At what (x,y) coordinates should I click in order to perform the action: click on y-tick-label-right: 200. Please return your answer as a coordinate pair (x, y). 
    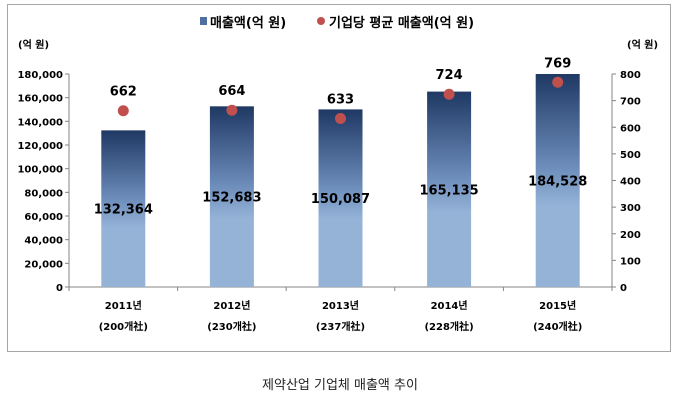
    Looking at the image, I should click on (630, 235).